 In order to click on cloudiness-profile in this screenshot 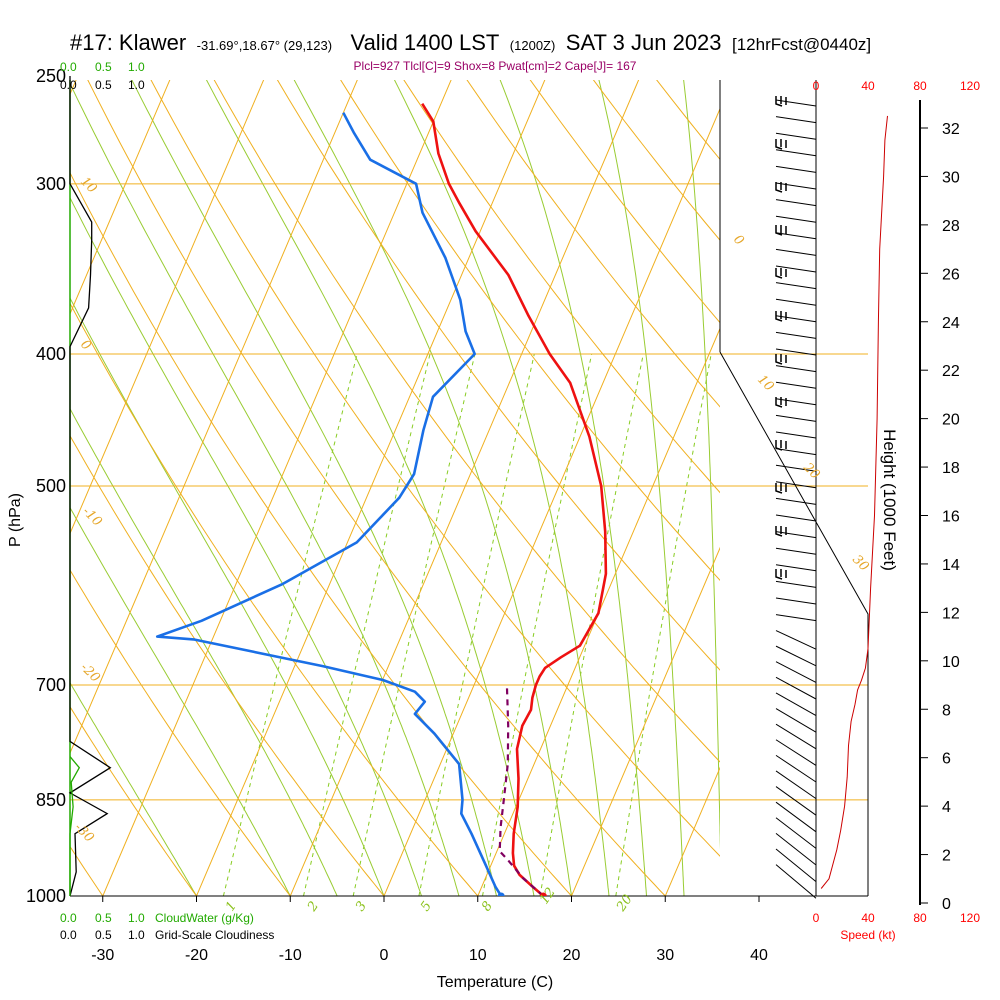, I will do `click(90, 486)`.